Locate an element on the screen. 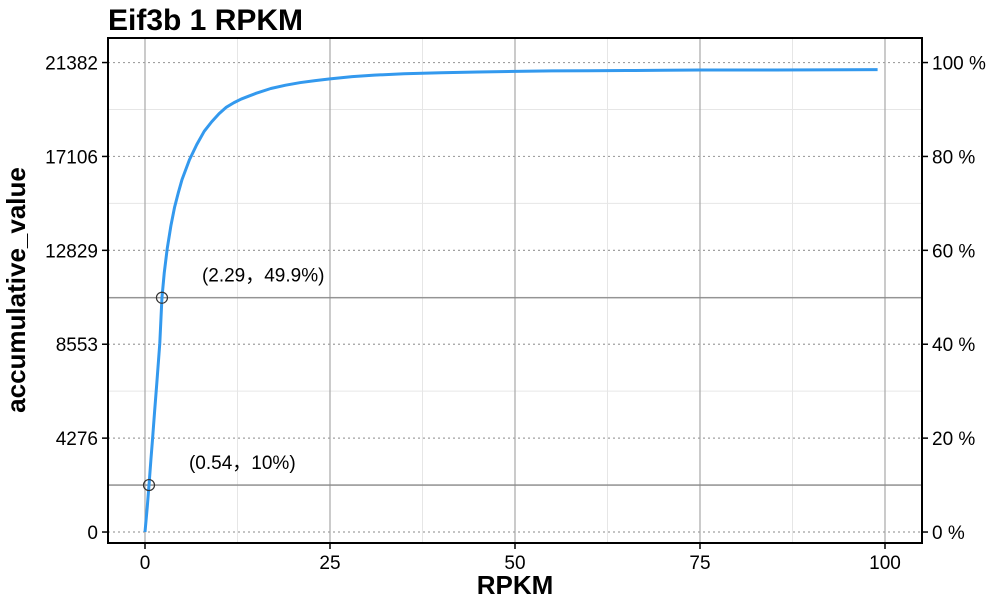 The width and height of the screenshot is (1000, 600). y-tick-label: 4276 is located at coordinates (77, 439).